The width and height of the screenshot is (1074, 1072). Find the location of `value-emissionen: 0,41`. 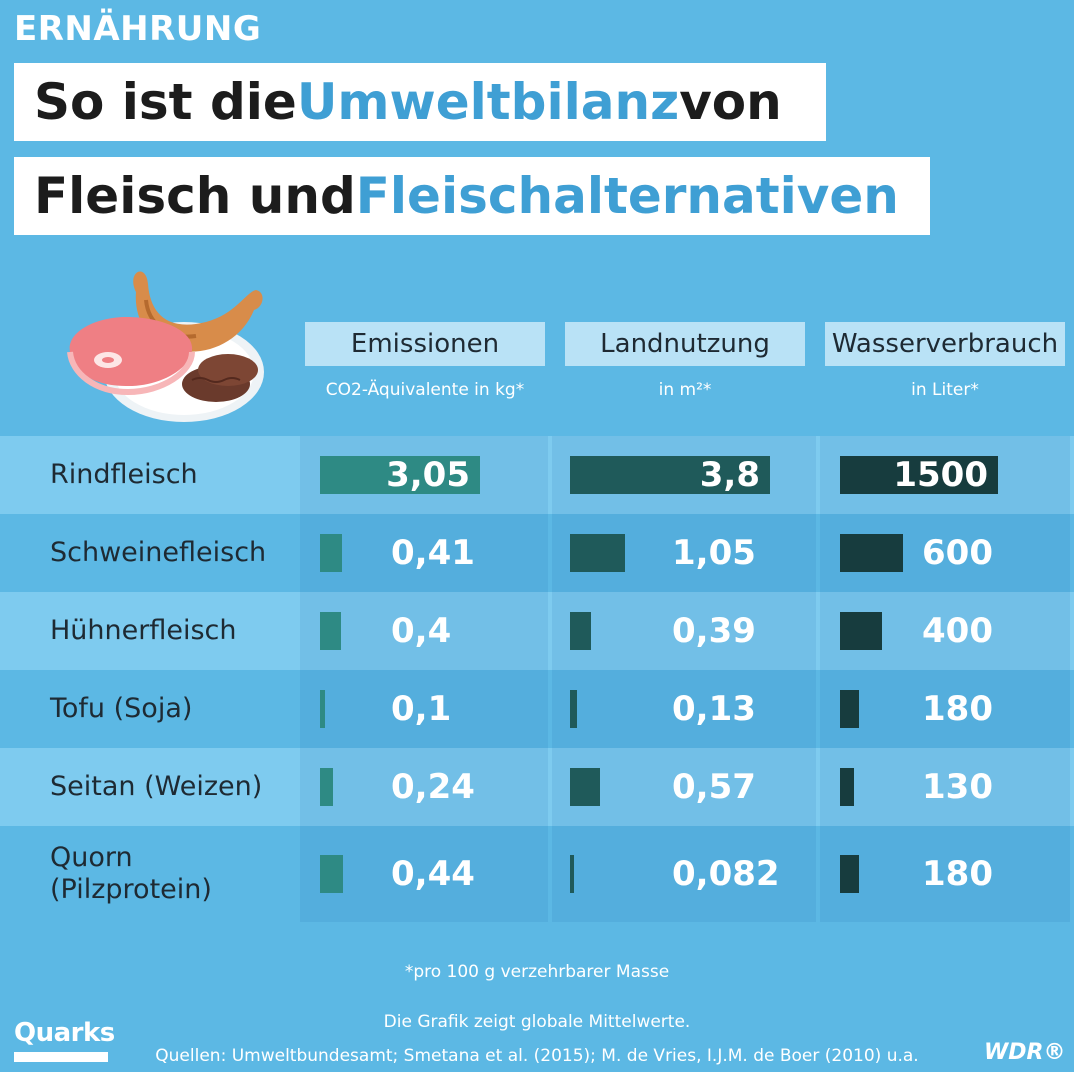

value-emissionen: 0,41 is located at coordinates (433, 553).